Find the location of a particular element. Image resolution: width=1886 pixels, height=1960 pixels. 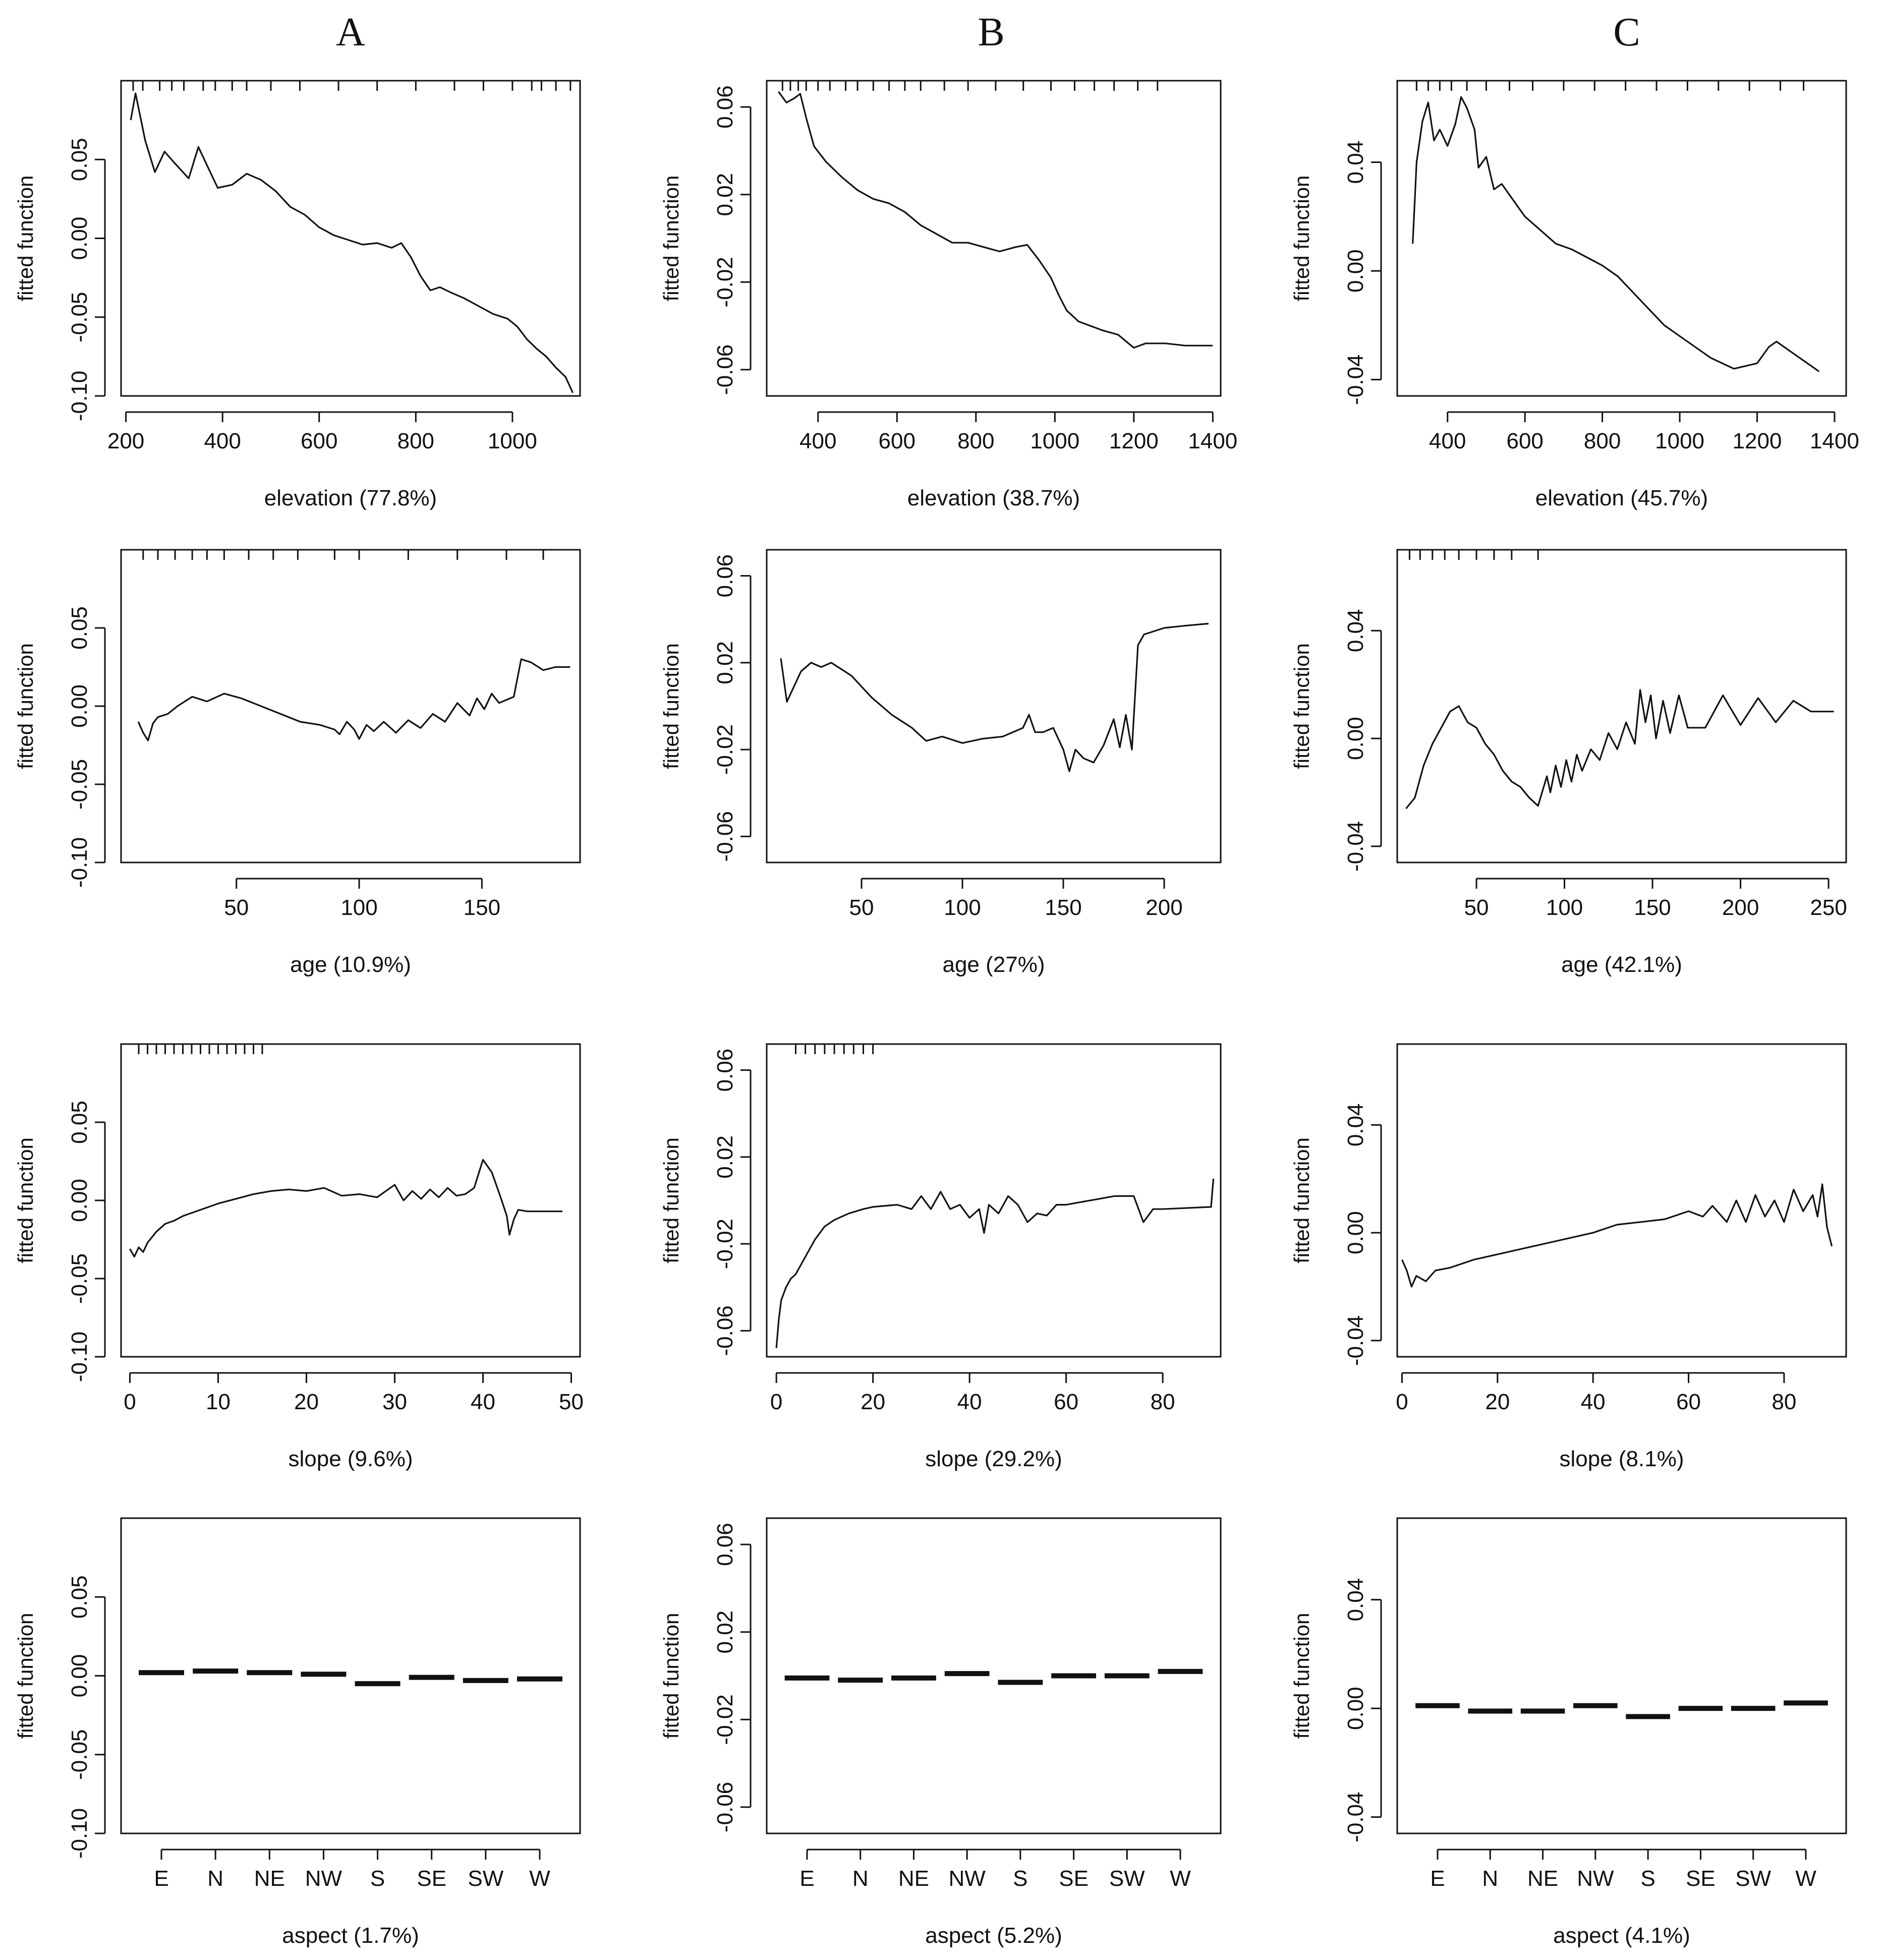

x-axis-label: aspect (5.2%) is located at coordinates (993, 1935).